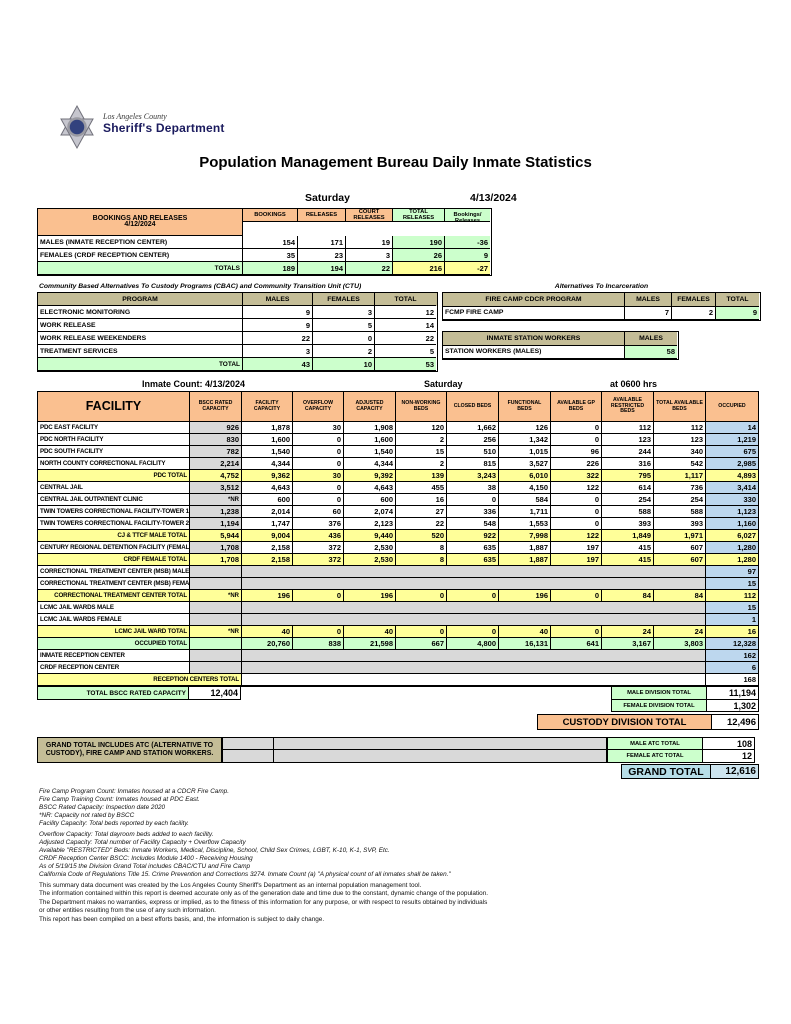  What do you see at coordinates (732, 452) in the screenshot?
I see `facility-value: 675` at bounding box center [732, 452].